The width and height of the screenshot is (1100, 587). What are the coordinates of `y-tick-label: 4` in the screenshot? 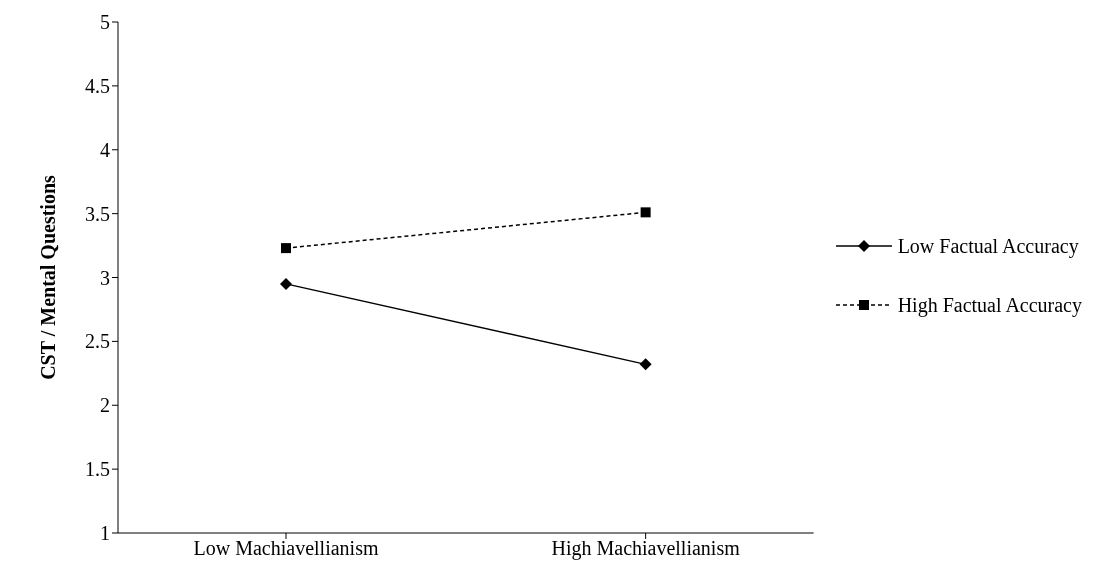 It's located at (105, 149).